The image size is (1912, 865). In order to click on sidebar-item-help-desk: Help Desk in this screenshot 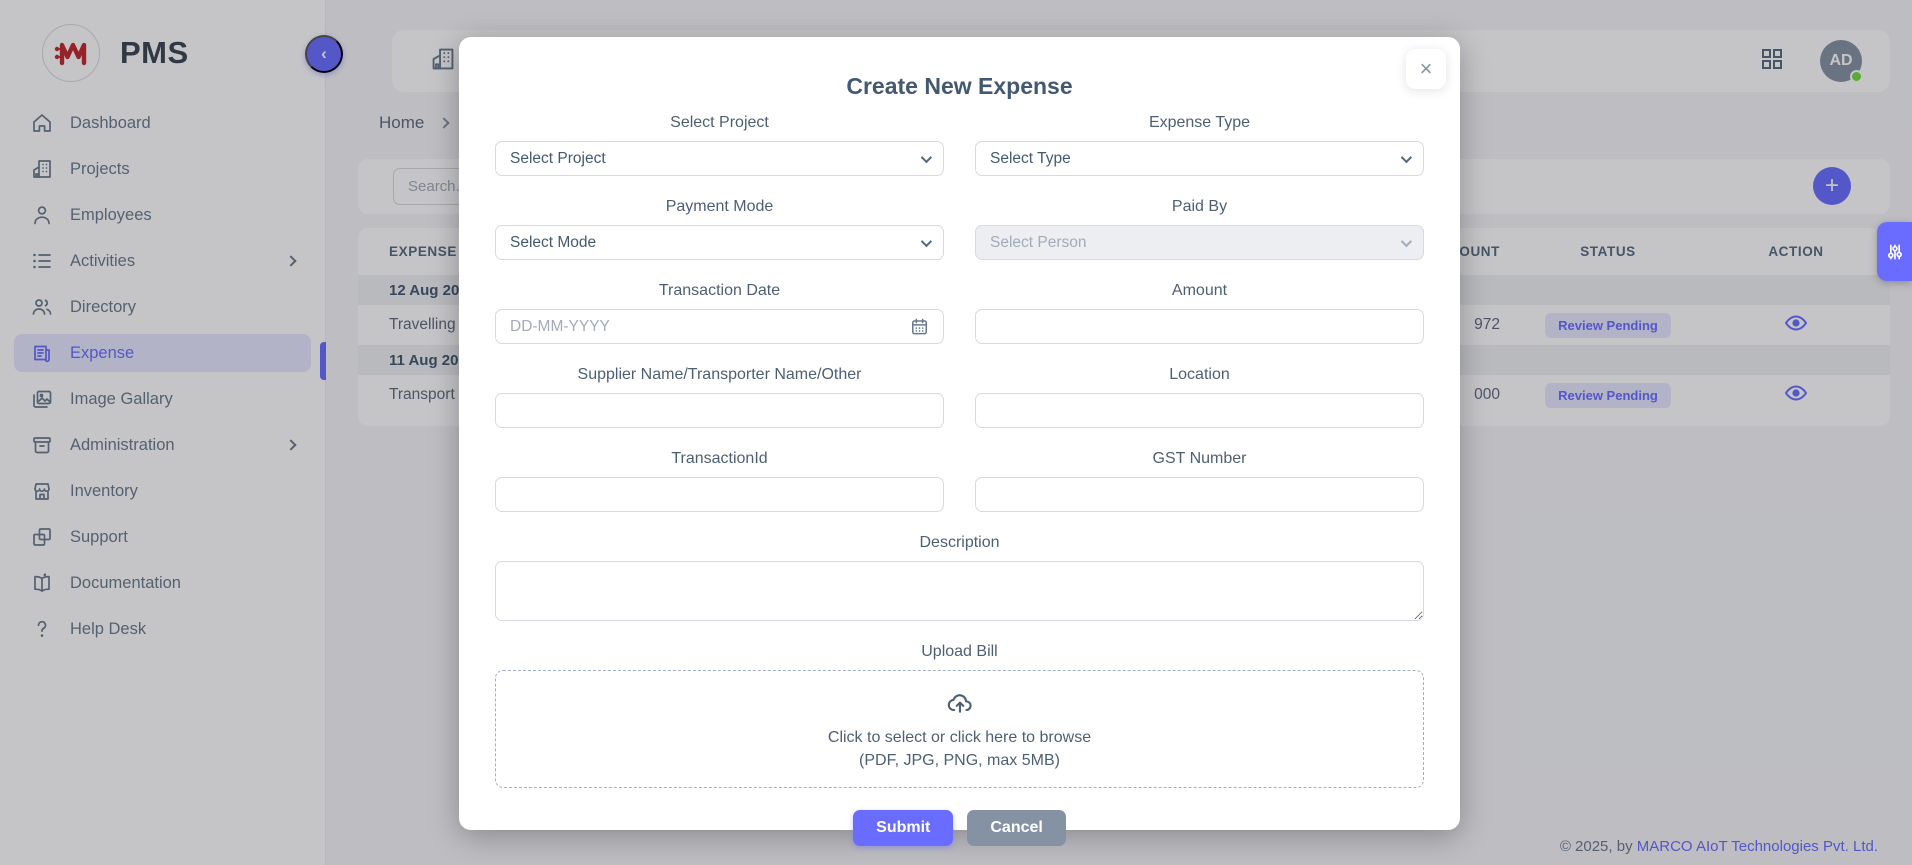, I will do `click(162, 629)`.